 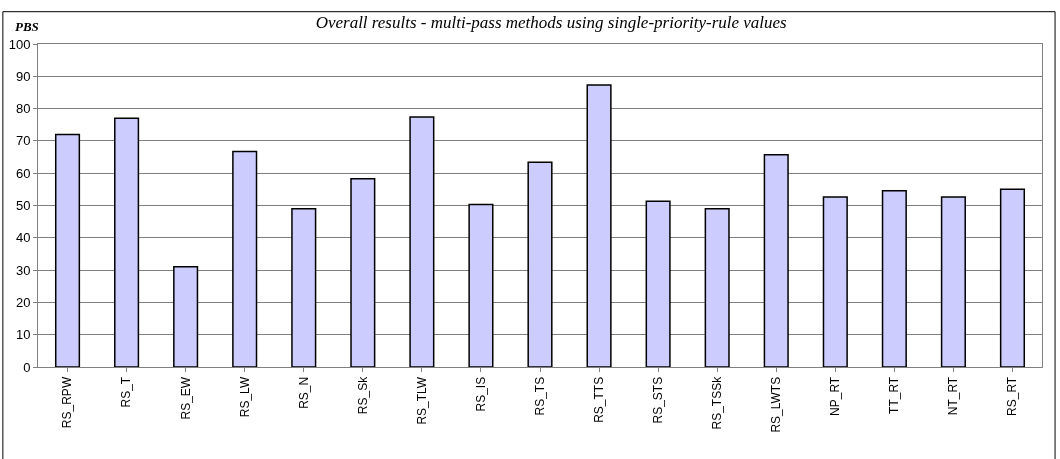 What do you see at coordinates (23, 270) in the screenshot?
I see `y-tick-label: 30` at bounding box center [23, 270].